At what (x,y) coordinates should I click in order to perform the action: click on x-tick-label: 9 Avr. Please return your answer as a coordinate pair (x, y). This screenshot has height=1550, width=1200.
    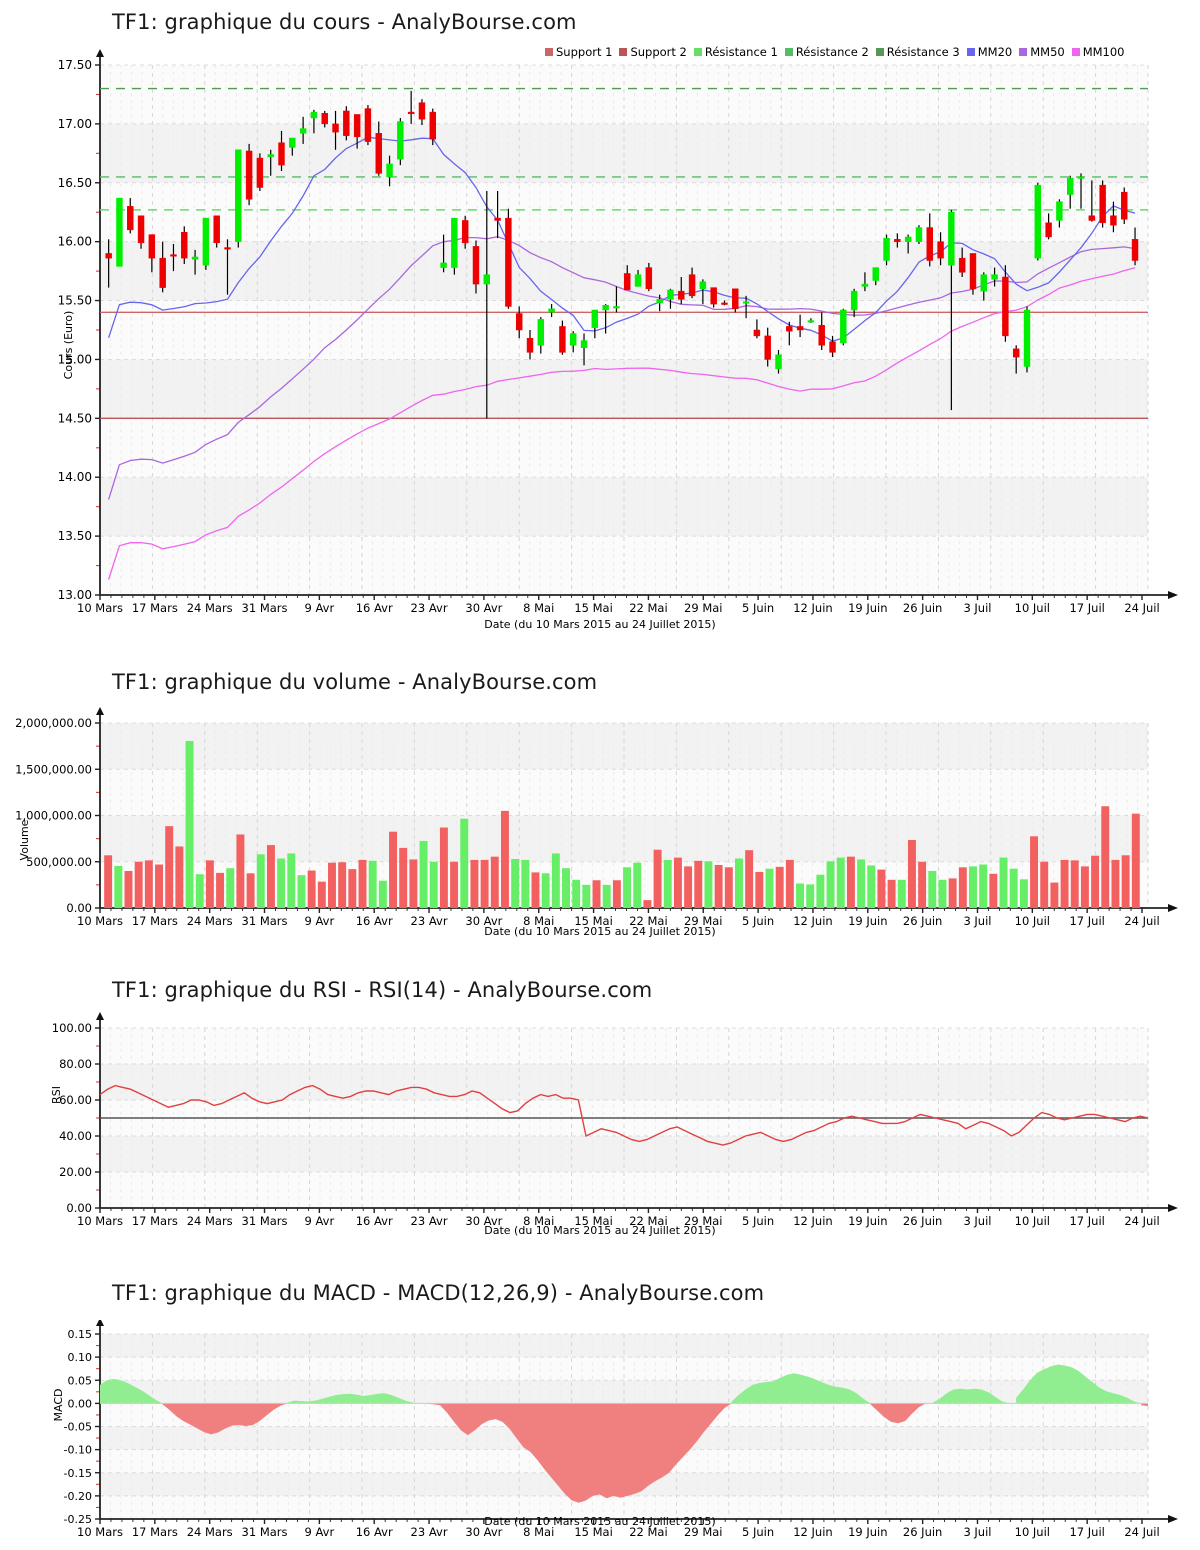
    Looking at the image, I should click on (320, 608).